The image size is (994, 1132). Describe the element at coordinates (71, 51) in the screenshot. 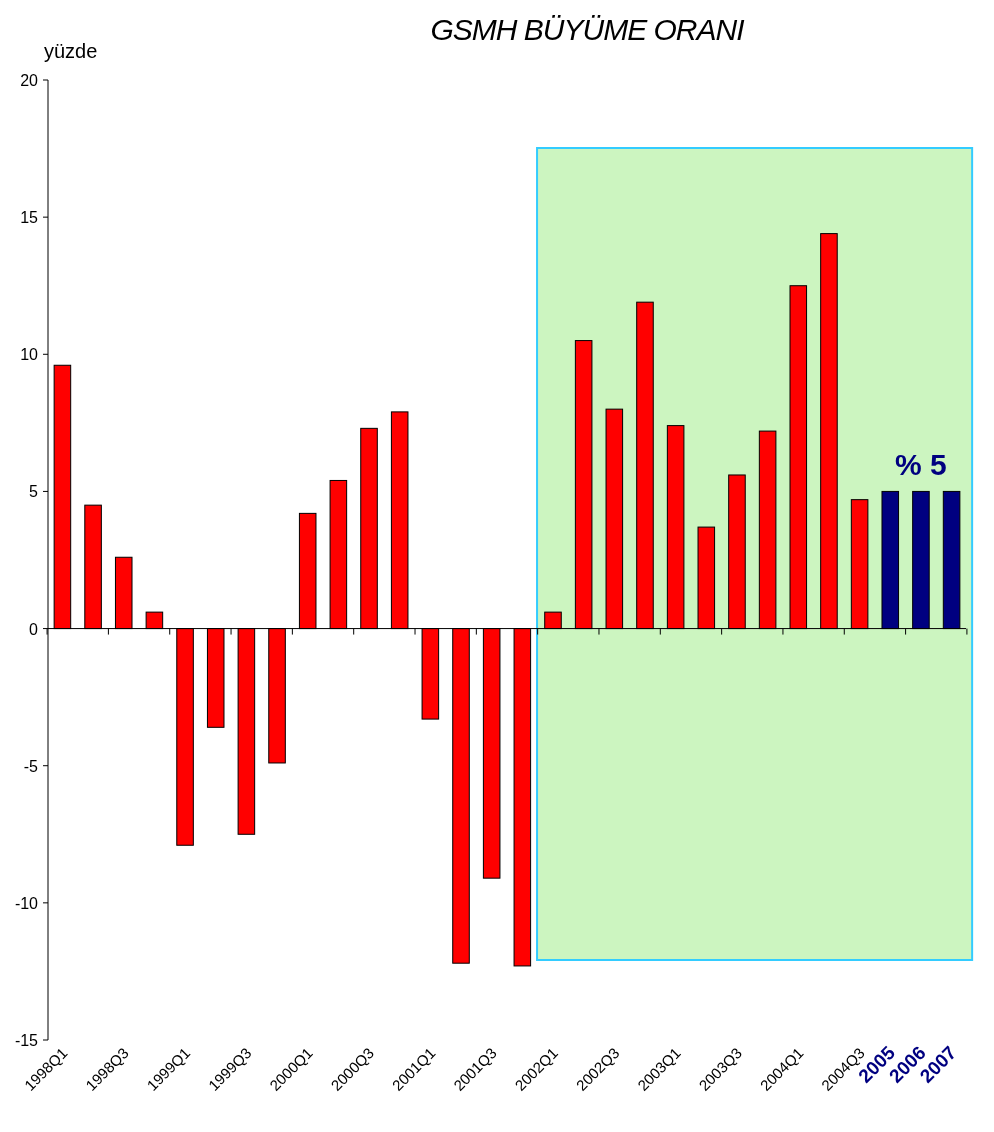

I see `y-axis-title: yüzde` at that location.